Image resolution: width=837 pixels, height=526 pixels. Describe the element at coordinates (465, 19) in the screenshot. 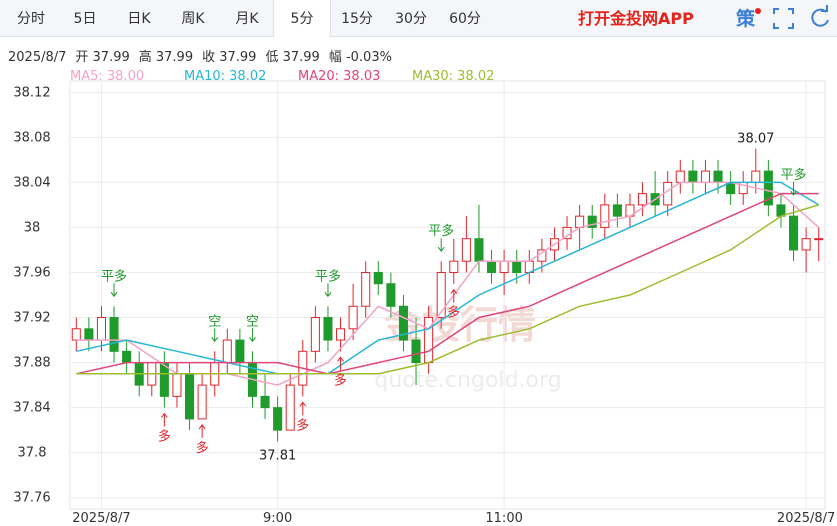

I see `tab: 60分` at that location.